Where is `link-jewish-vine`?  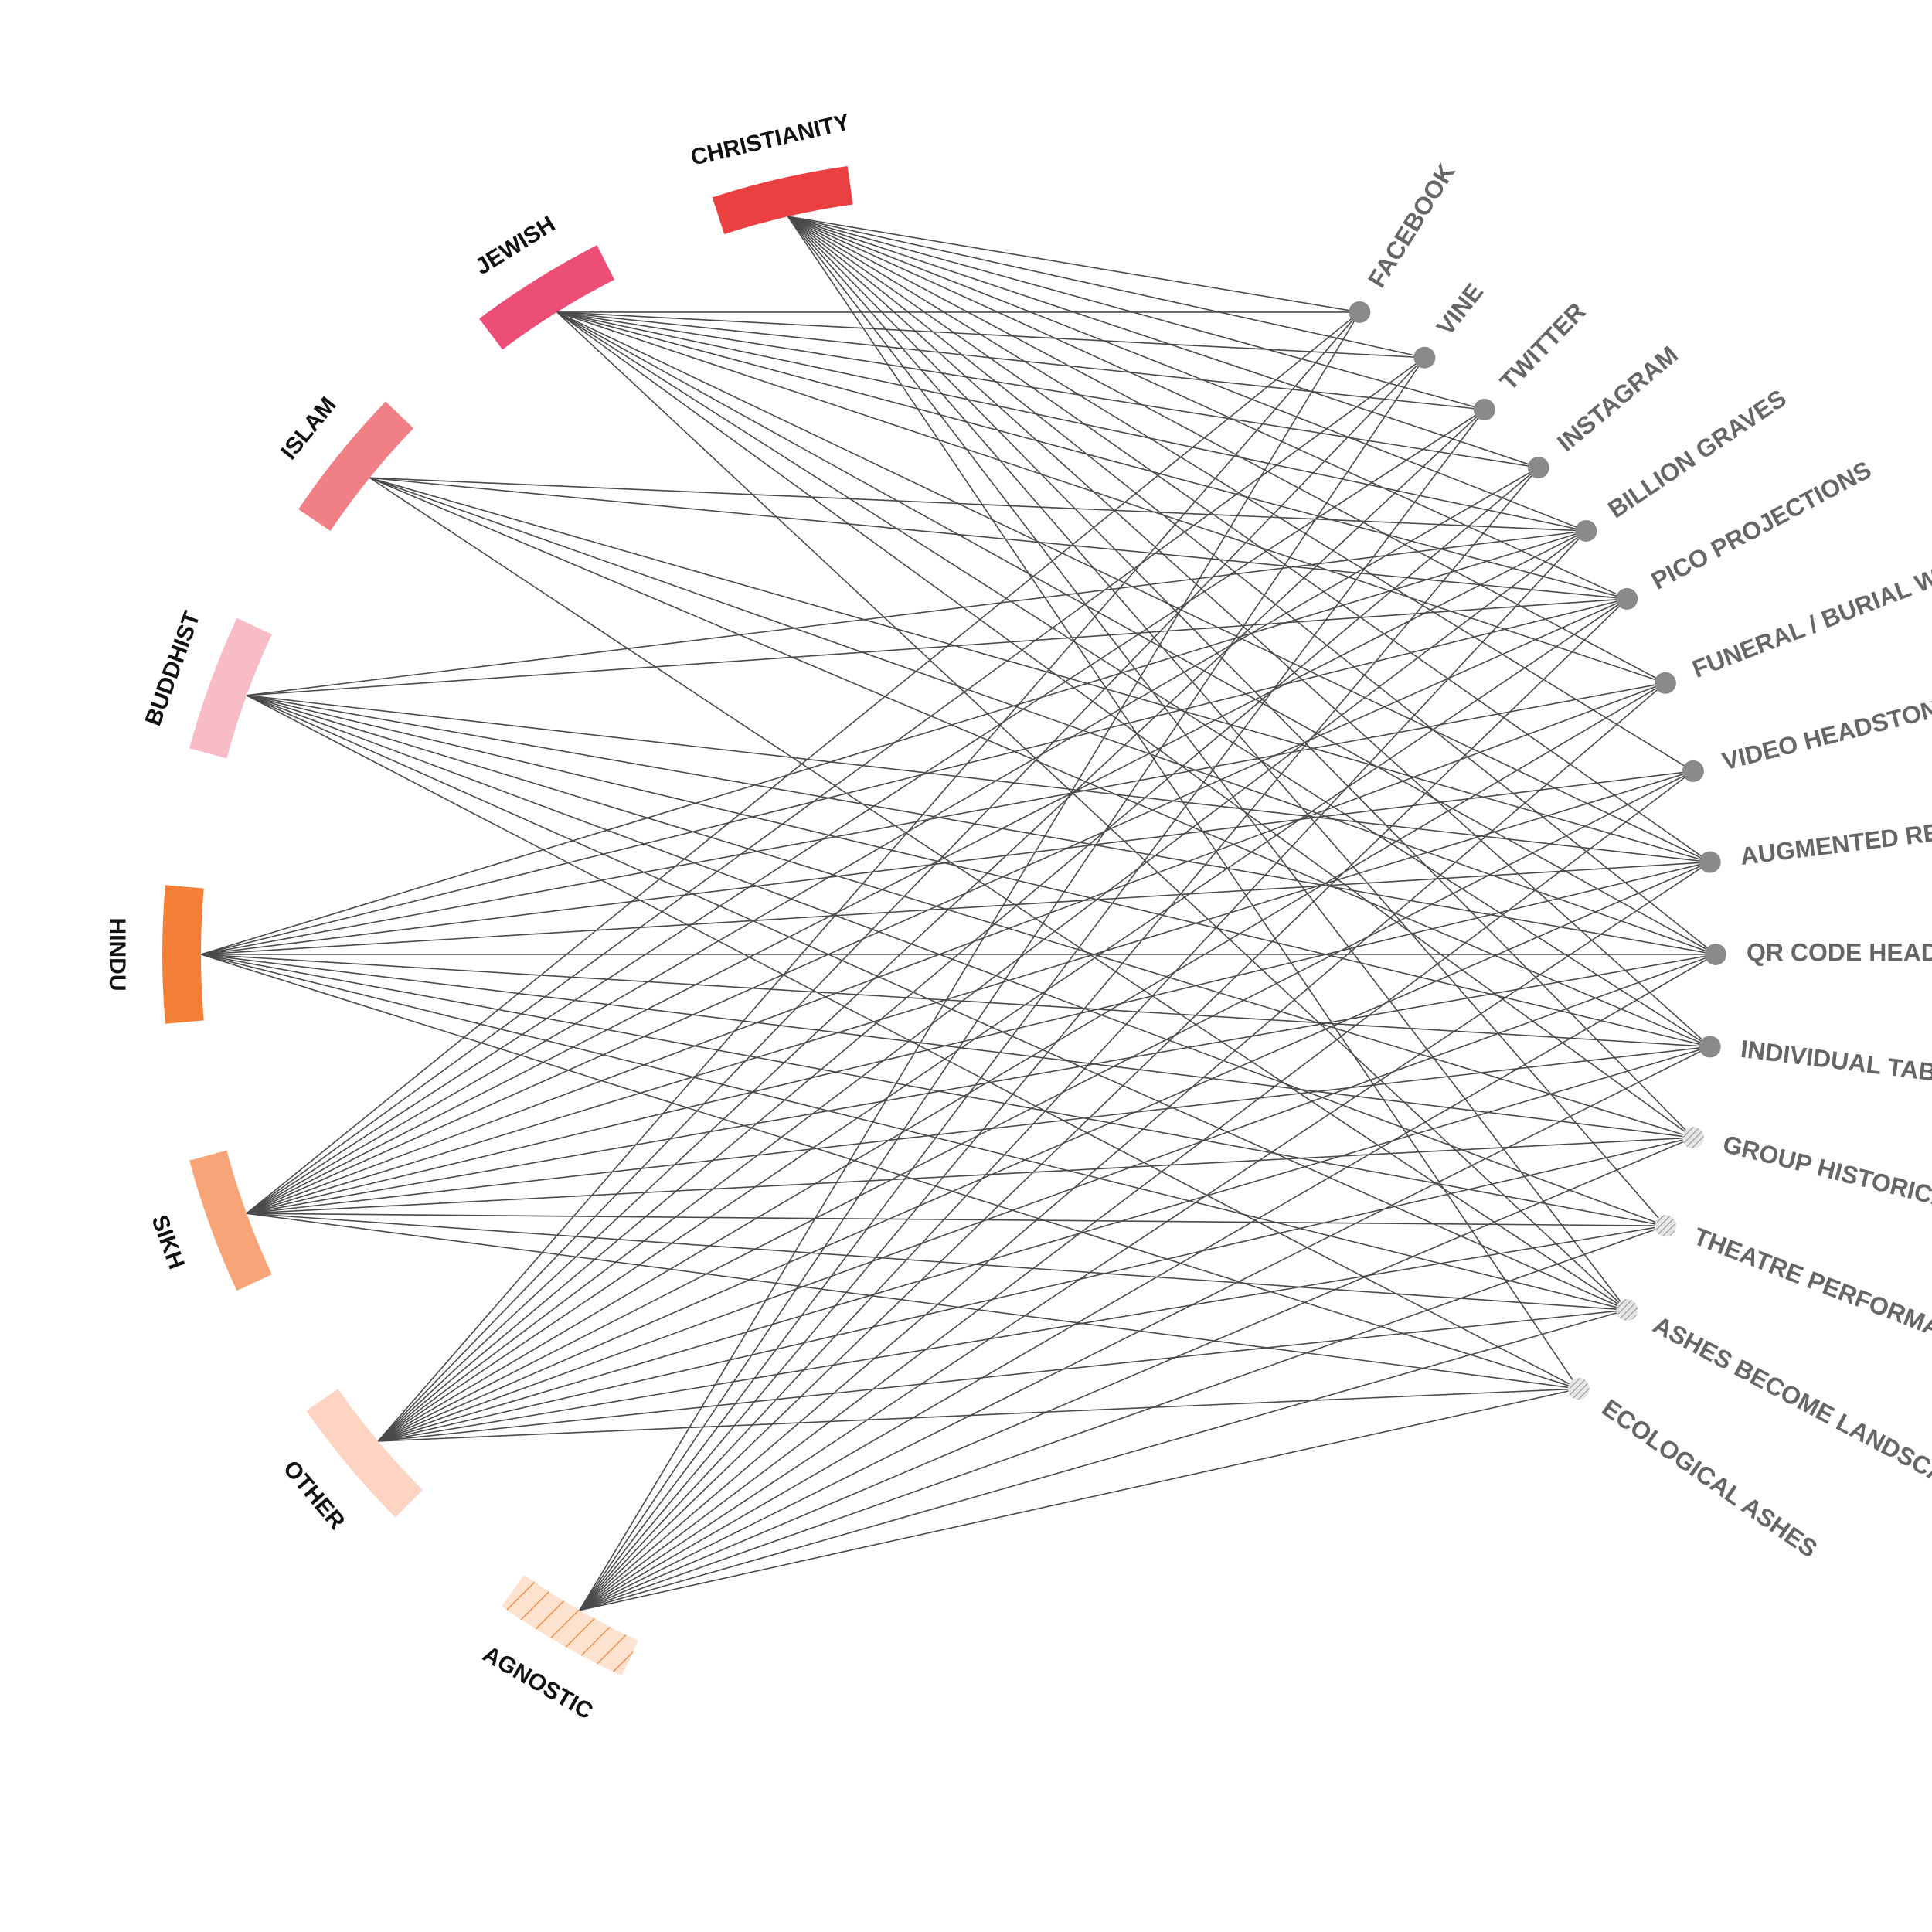
link-jewish-vine is located at coordinates (991, 335).